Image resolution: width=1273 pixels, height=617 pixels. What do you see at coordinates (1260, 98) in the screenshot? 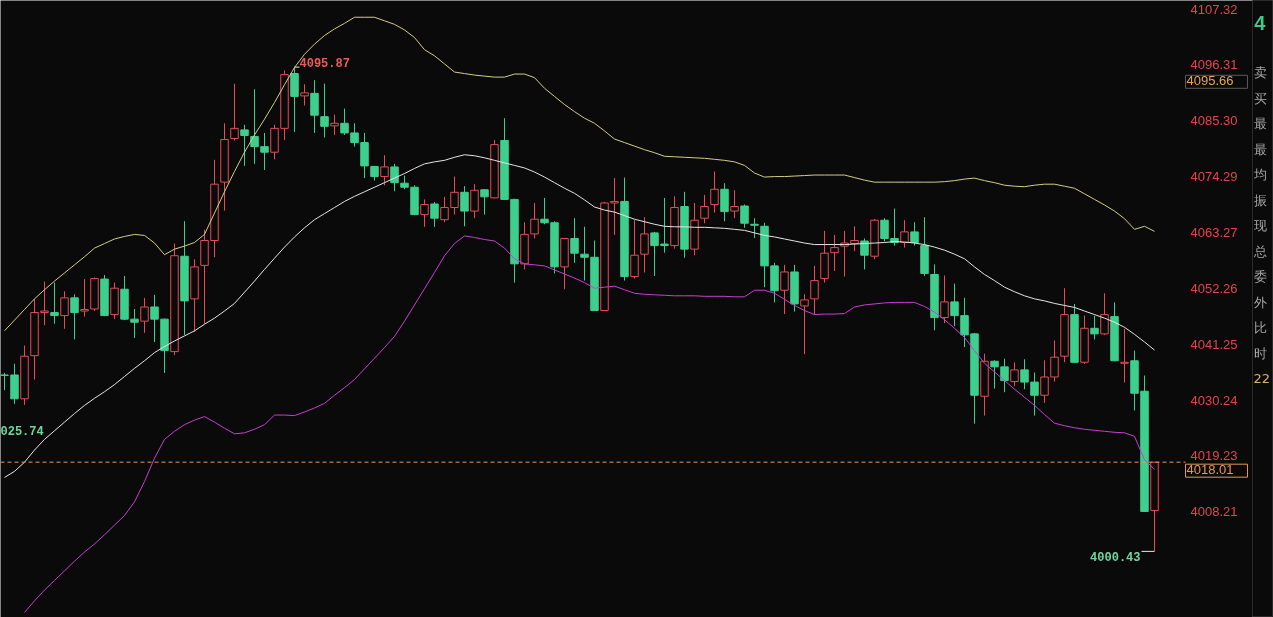
I see `text: 买` at bounding box center [1260, 98].